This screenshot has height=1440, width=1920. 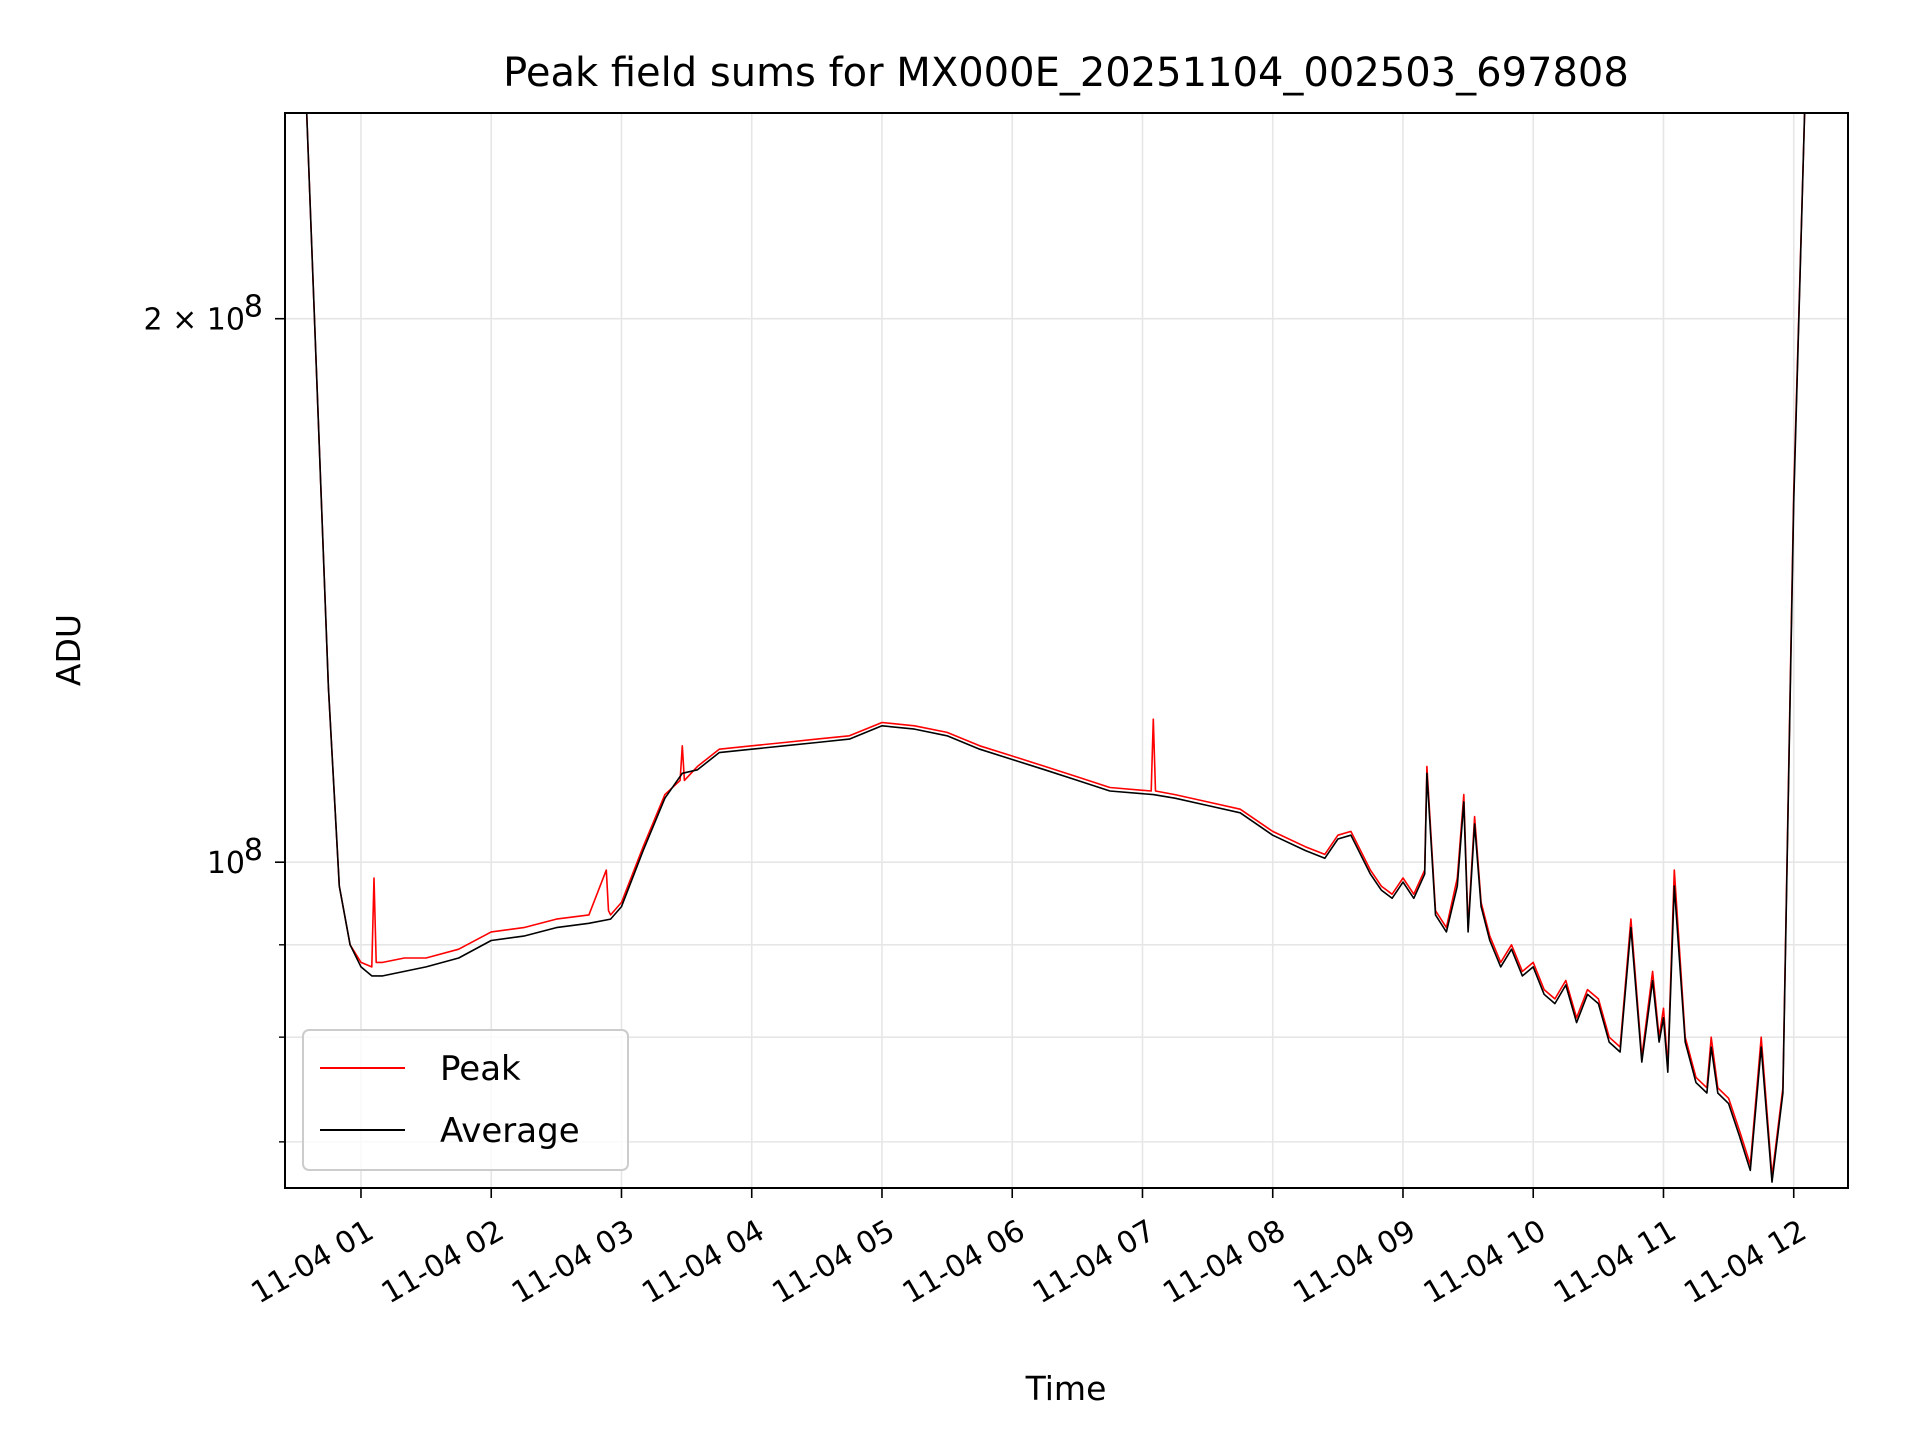 What do you see at coordinates (510, 1131) in the screenshot?
I see `legend-label-average: Average` at bounding box center [510, 1131].